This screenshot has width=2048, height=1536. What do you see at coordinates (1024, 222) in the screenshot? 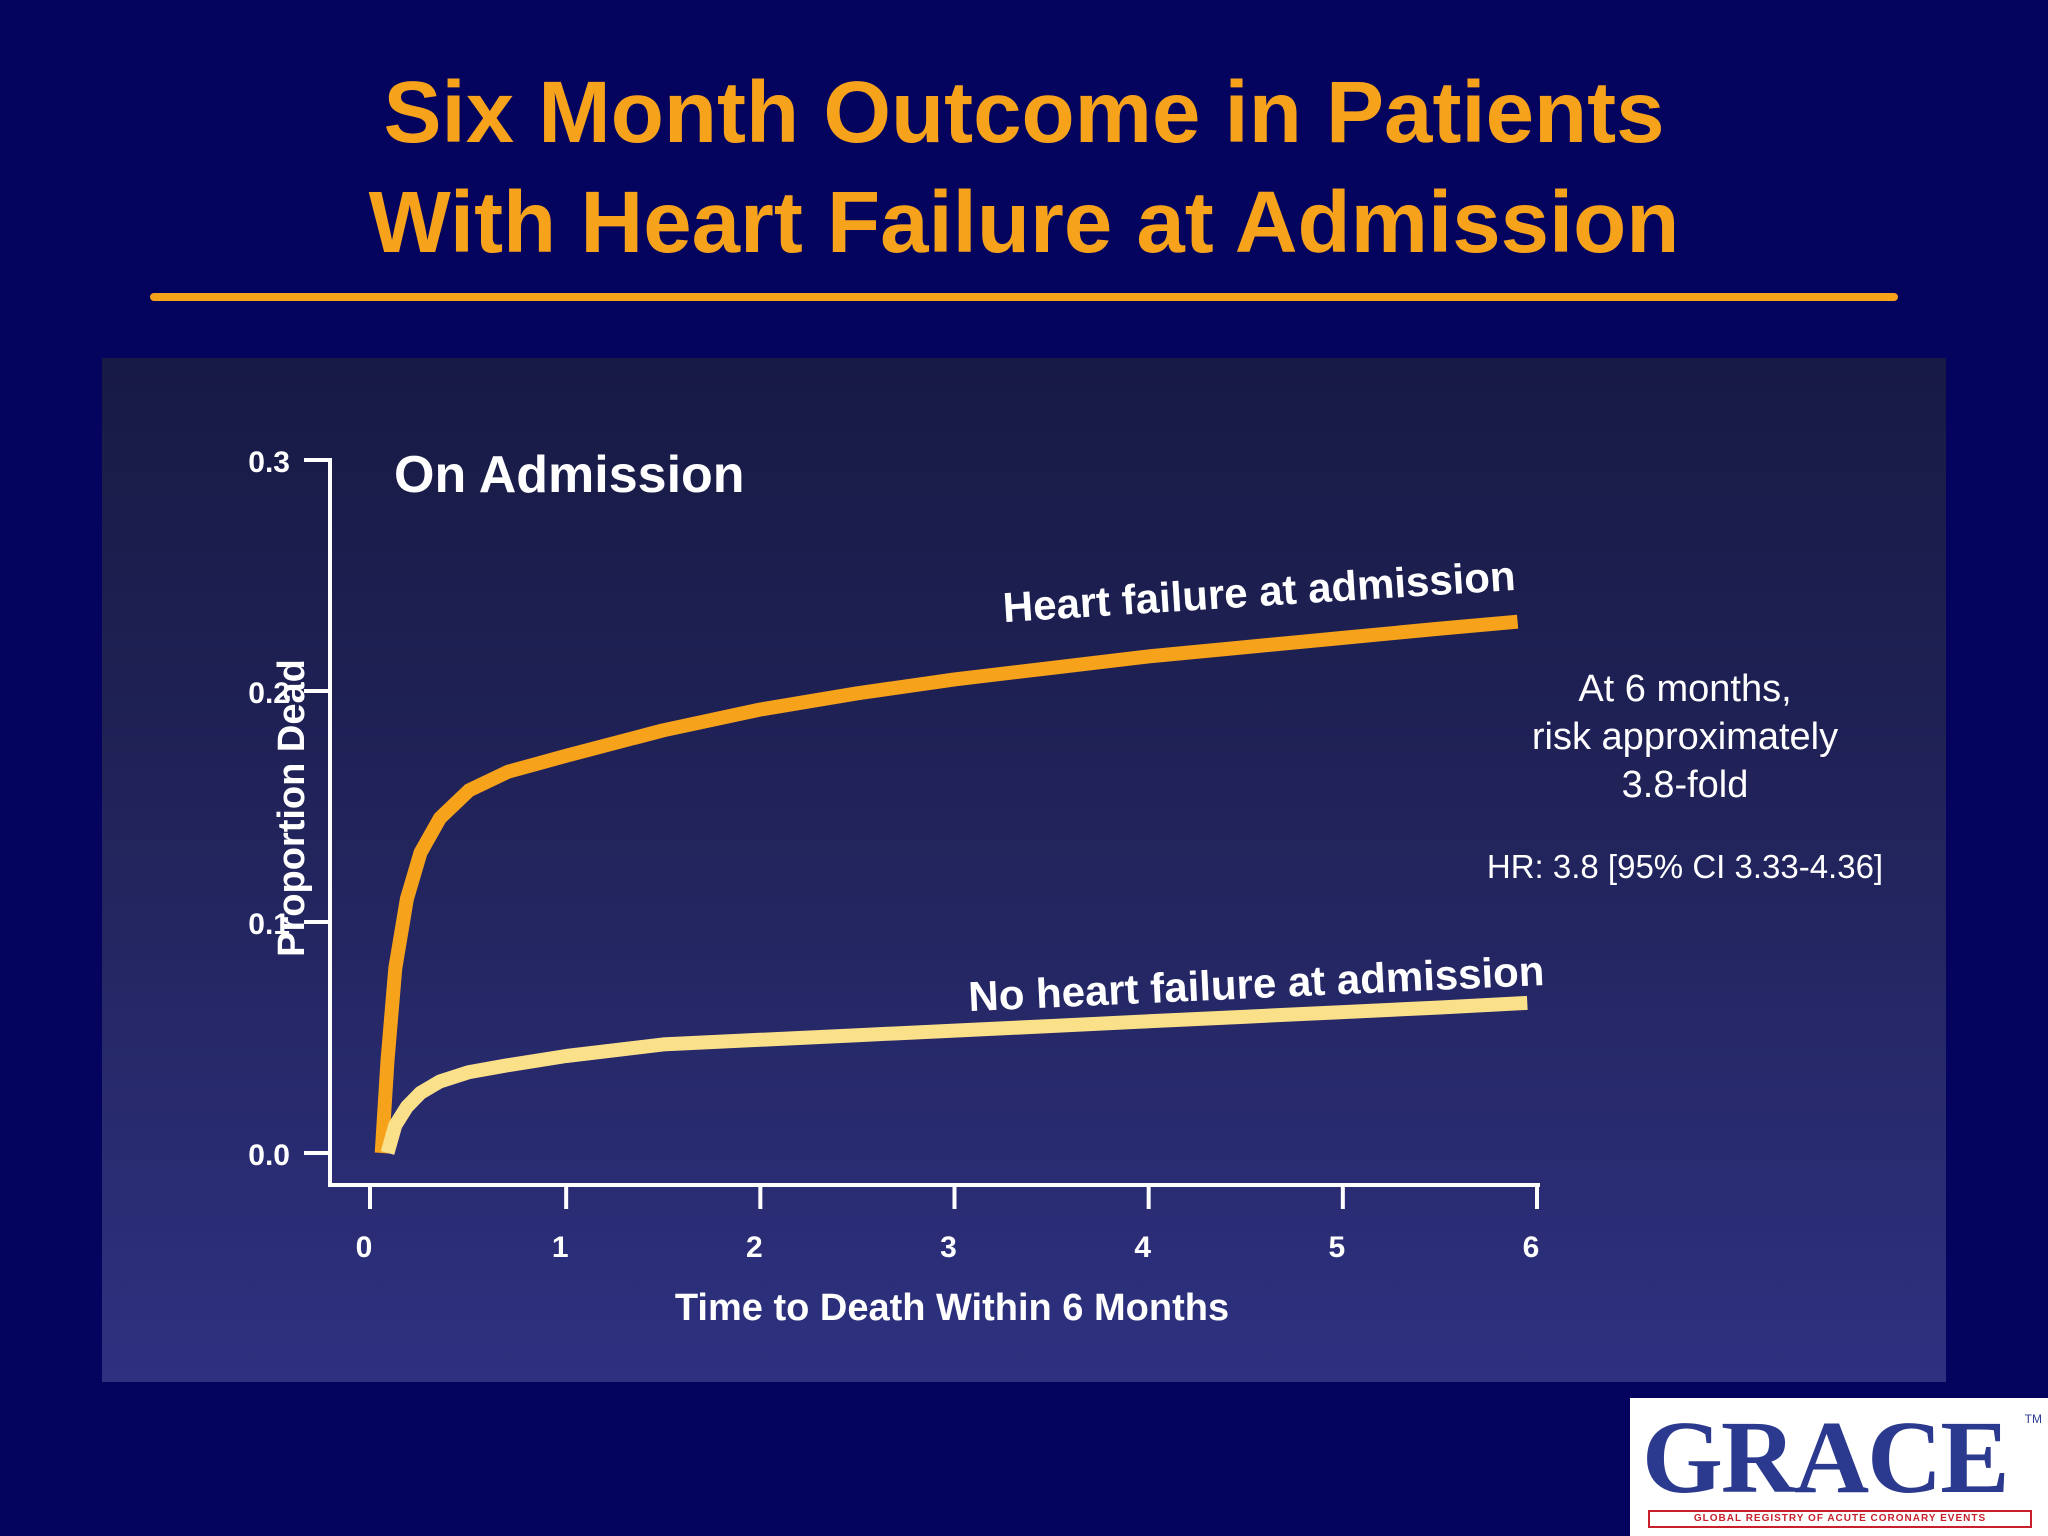
I see `title-line-2: With Heart Failure at Admission` at bounding box center [1024, 222].